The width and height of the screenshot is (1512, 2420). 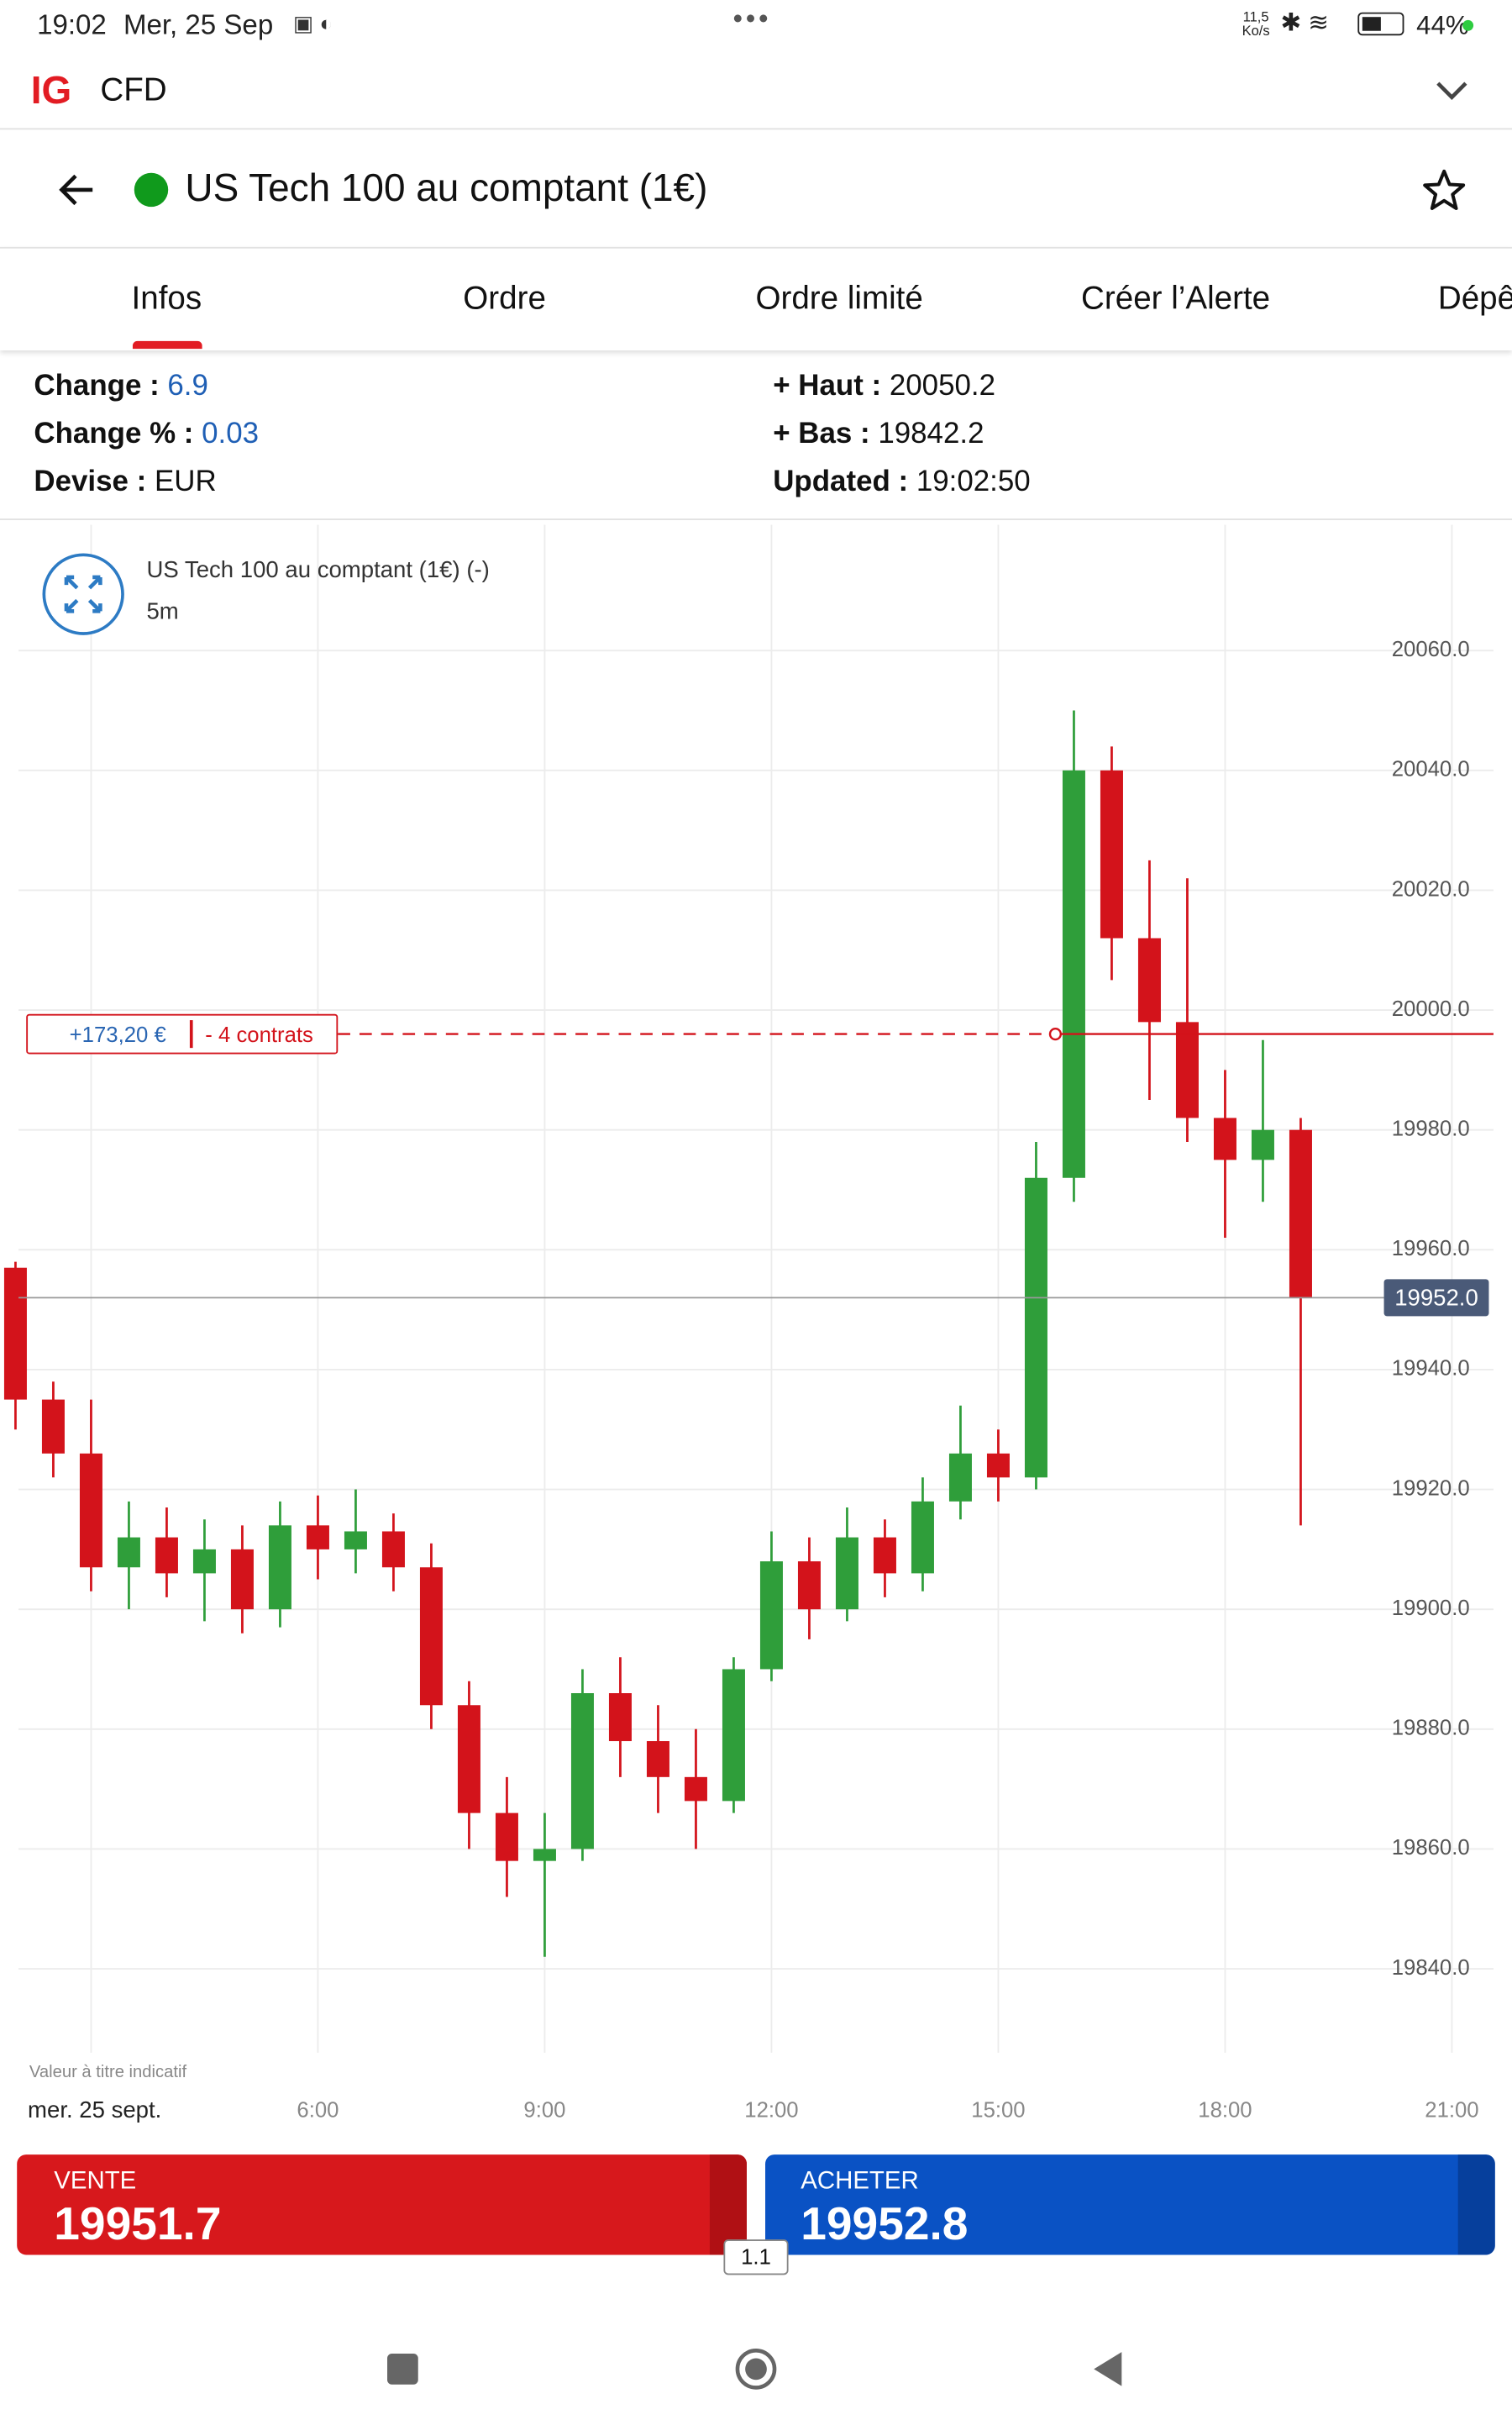 I want to click on y-tick-label: 20000.0, so click(x=1431, y=1009).